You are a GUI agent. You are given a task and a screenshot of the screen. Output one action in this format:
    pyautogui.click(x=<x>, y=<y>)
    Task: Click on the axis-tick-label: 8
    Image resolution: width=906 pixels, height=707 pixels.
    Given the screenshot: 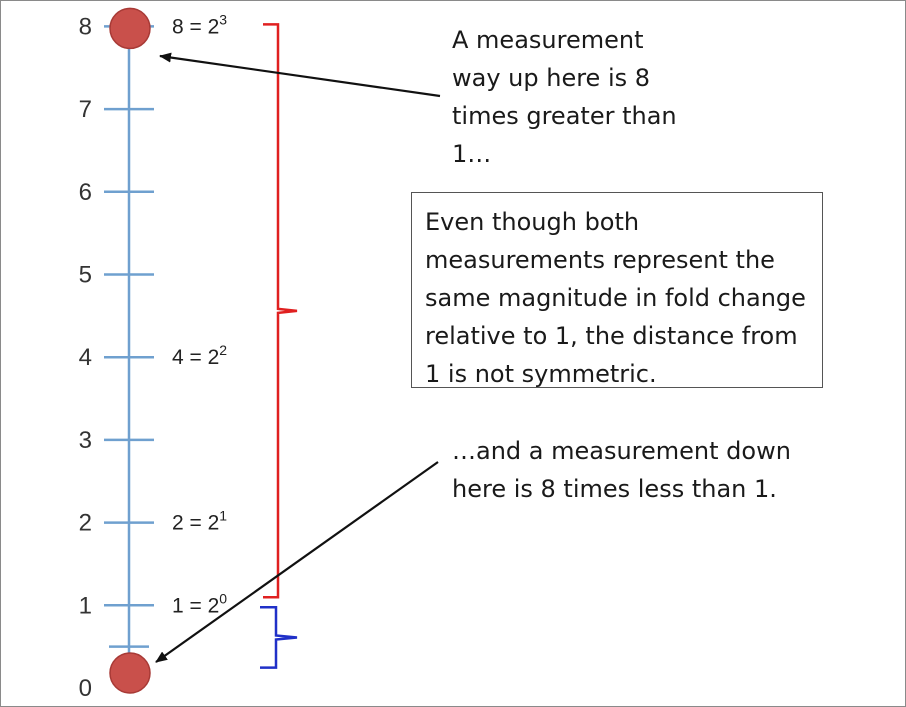 What is the action you would take?
    pyautogui.click(x=85, y=26)
    